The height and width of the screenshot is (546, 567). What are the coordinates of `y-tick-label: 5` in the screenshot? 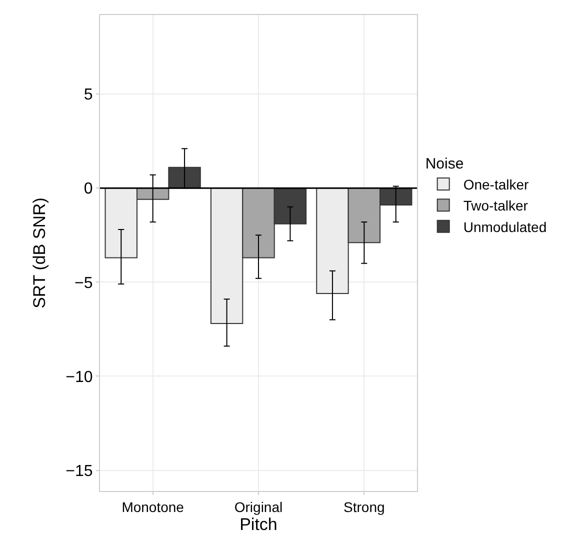 It's located at (88, 95).